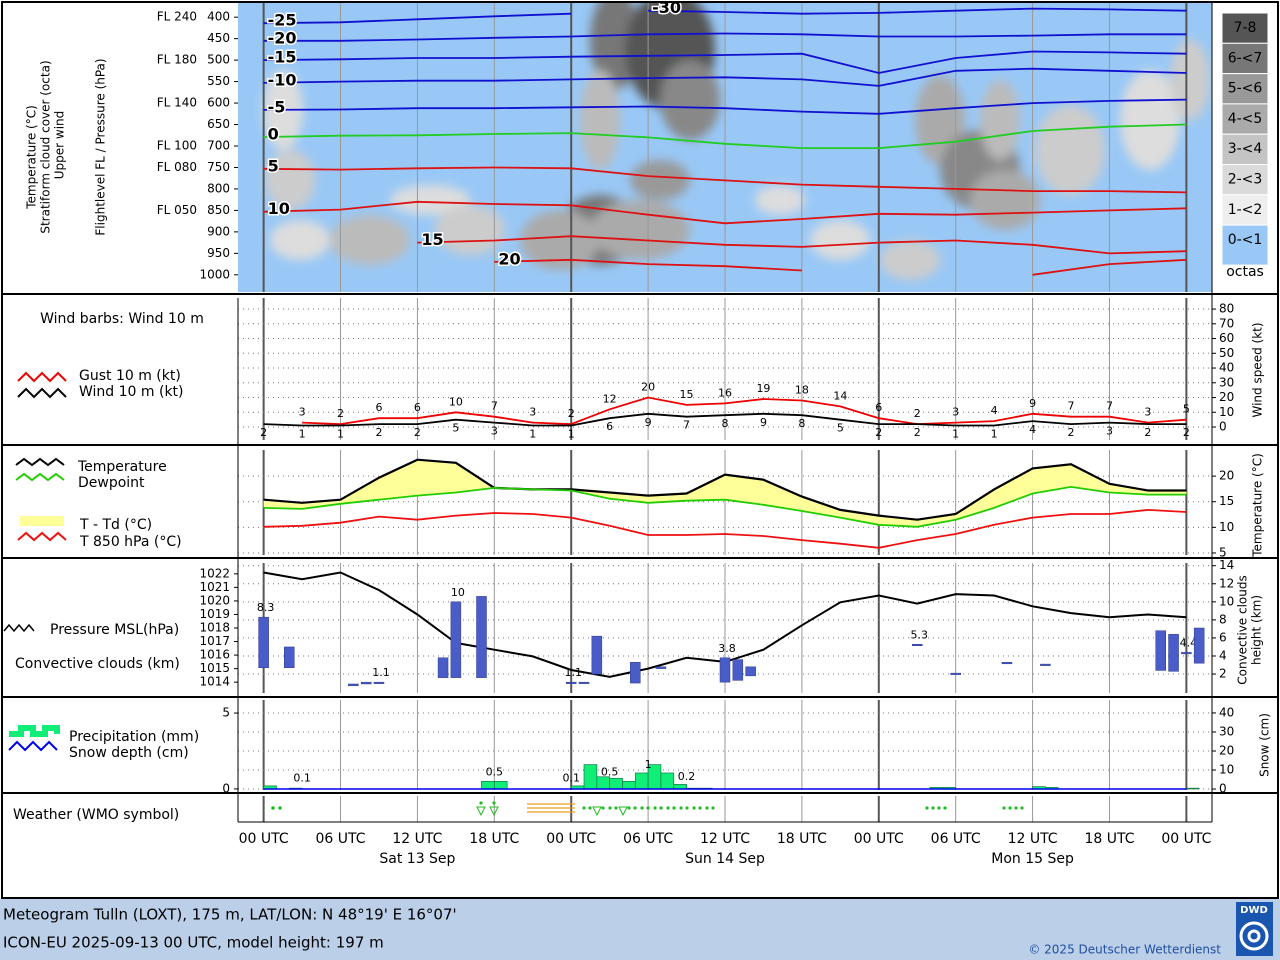  I want to click on y-tick-label: 700, so click(218, 145).